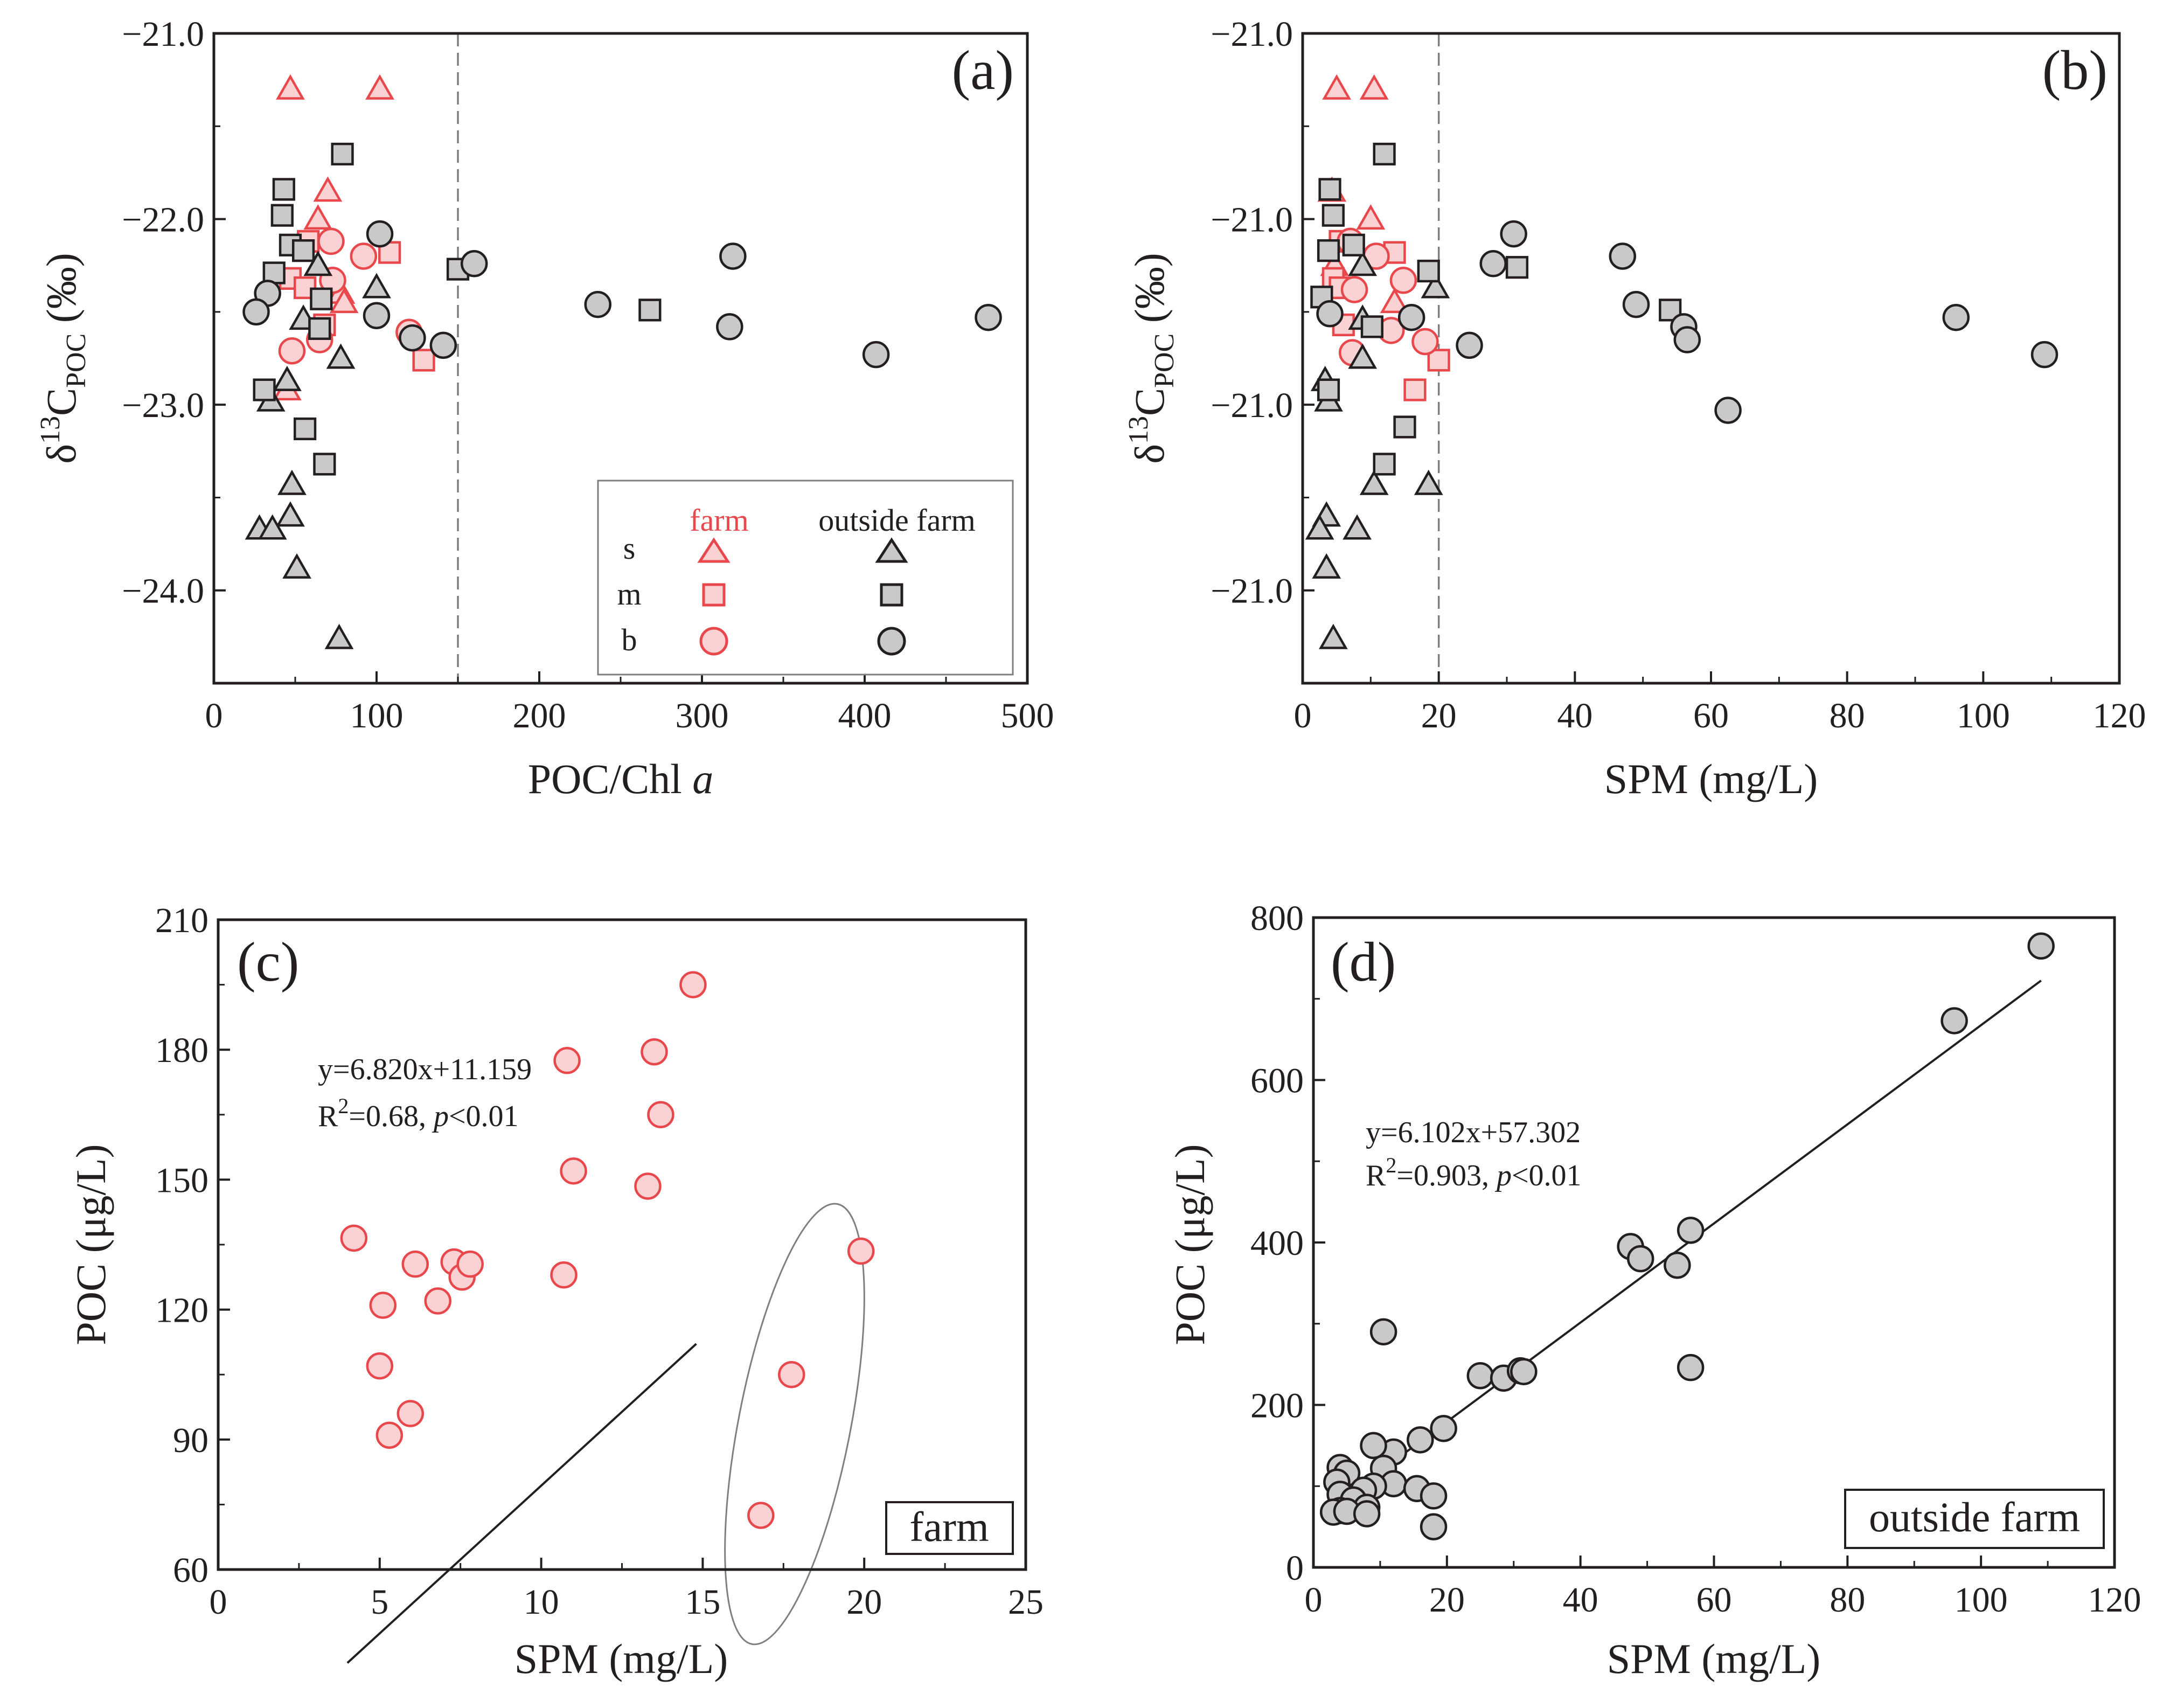  Describe the element at coordinates (61, 293) in the screenshot. I see `panel-a-ylabel-unit: (‰)` at that location.